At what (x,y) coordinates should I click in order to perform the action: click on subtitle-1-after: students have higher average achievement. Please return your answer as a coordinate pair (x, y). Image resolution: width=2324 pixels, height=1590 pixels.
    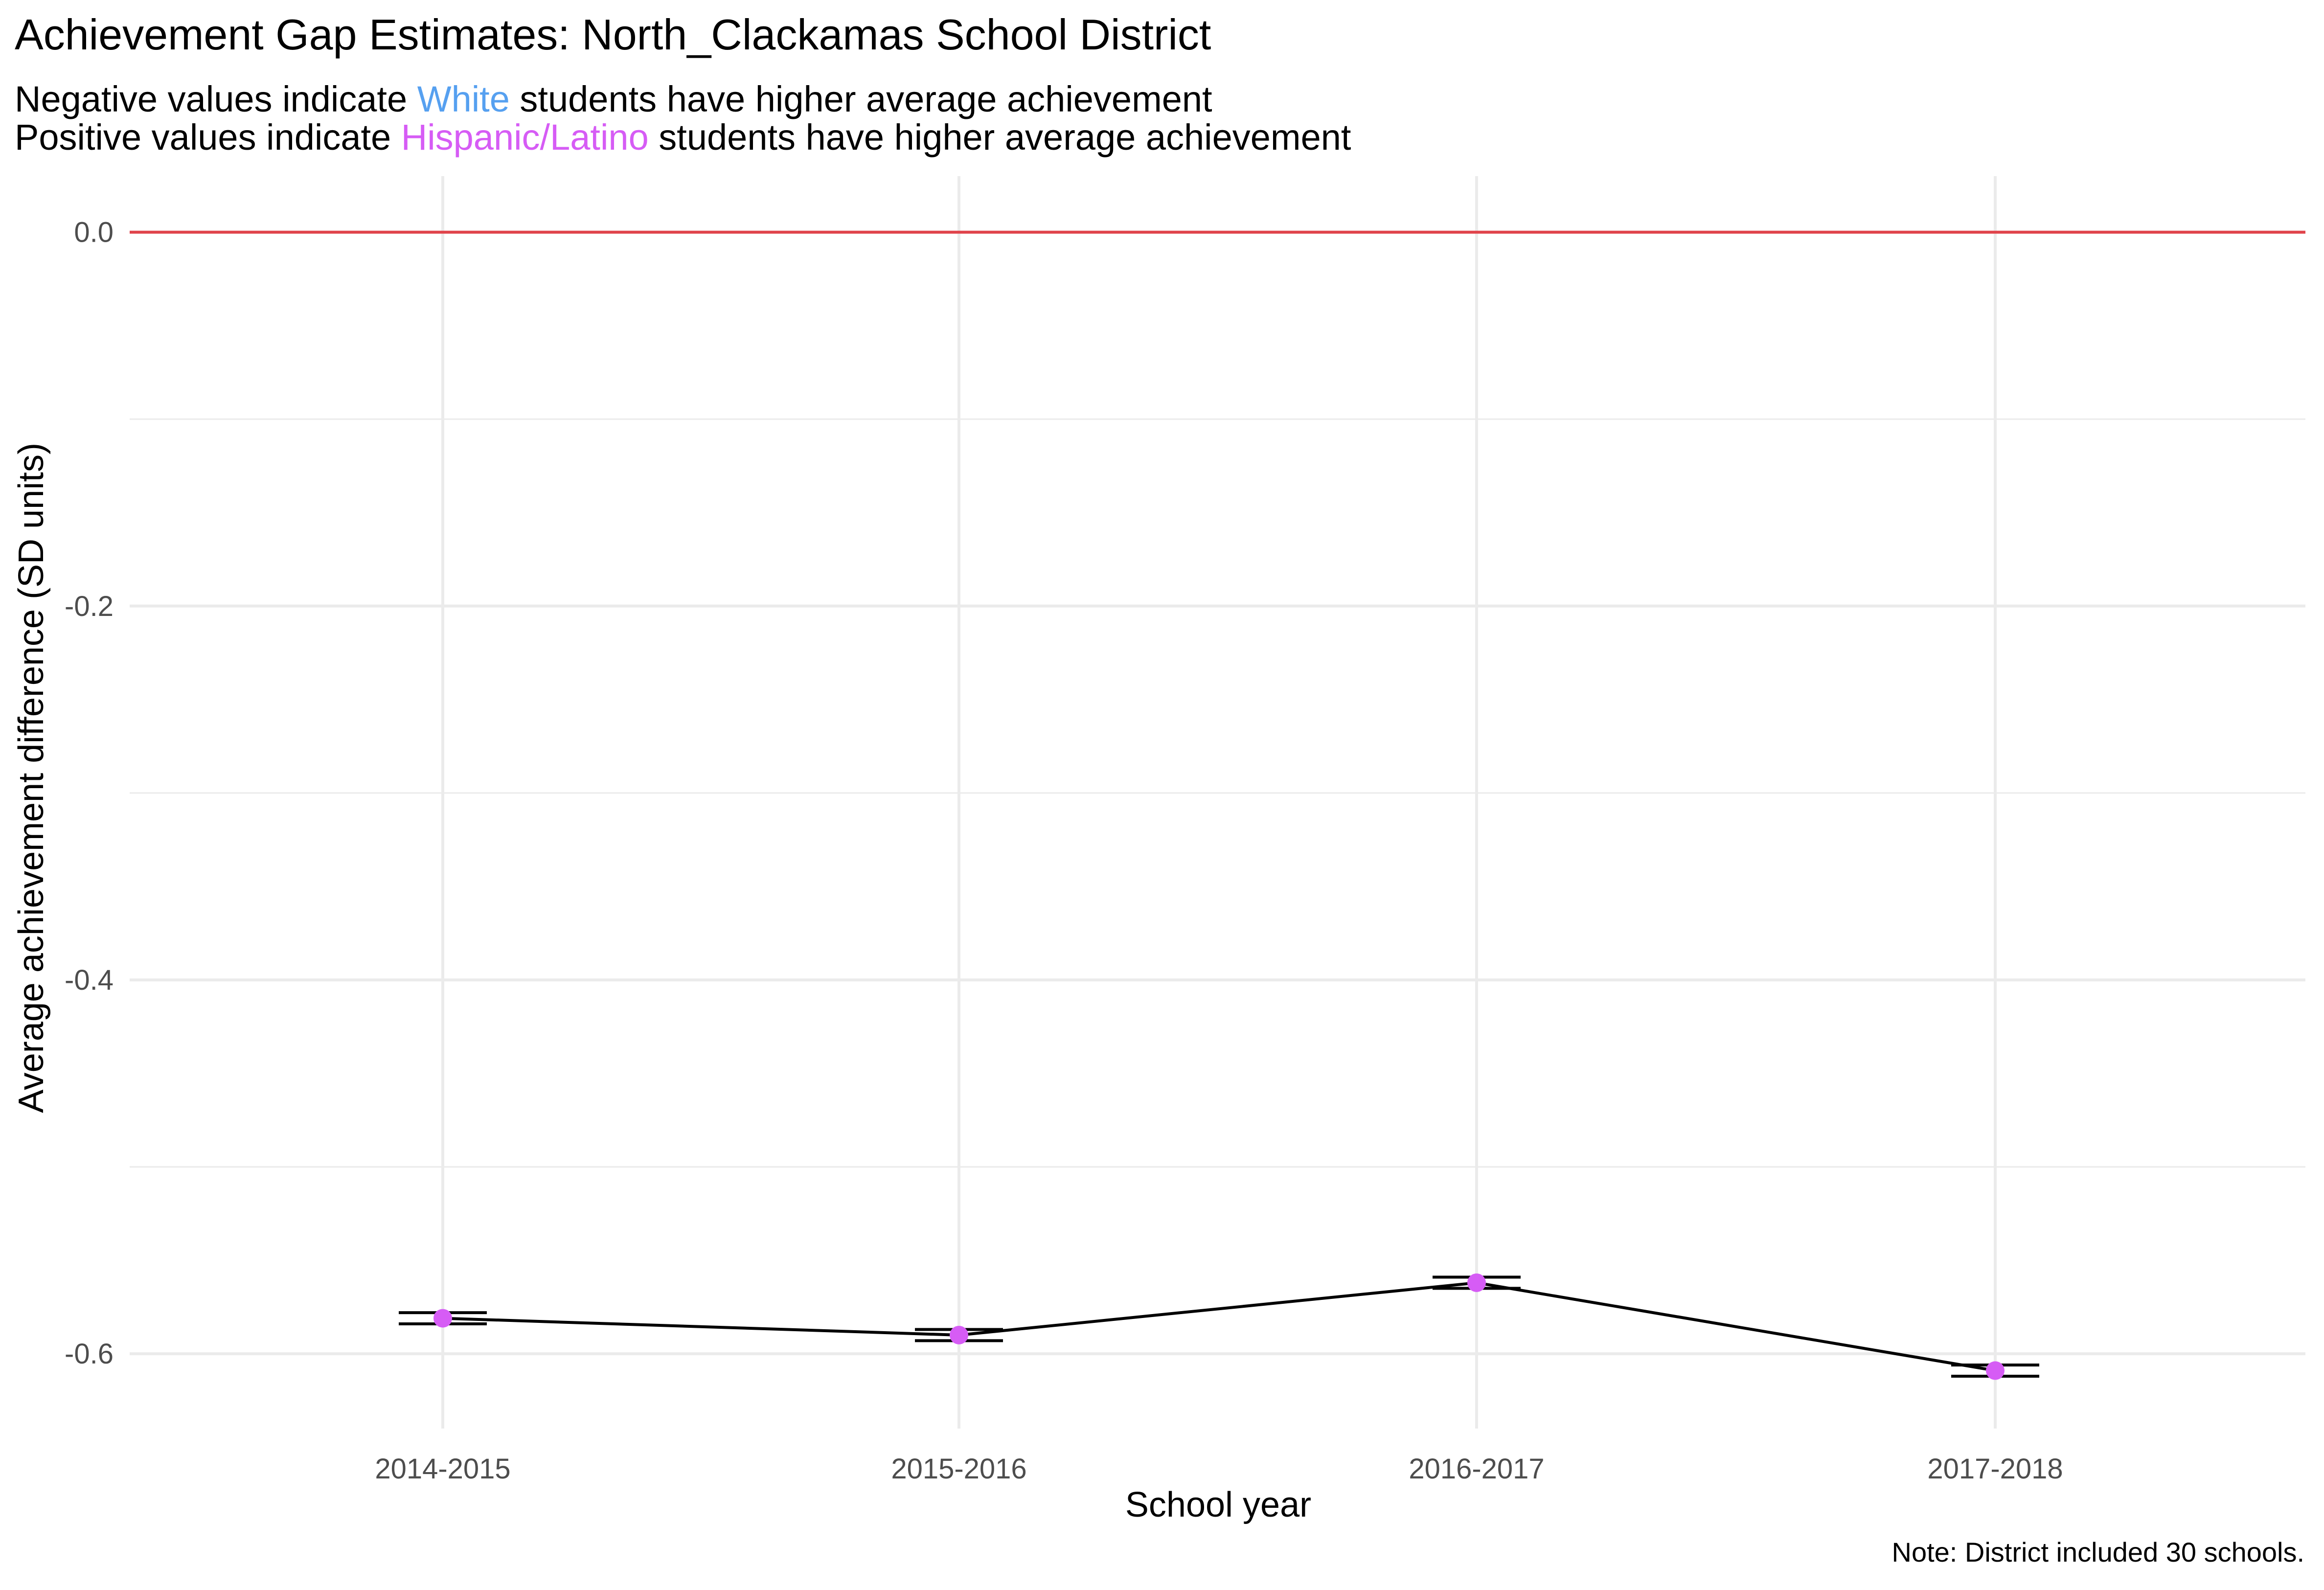
    Looking at the image, I should click on (860, 99).